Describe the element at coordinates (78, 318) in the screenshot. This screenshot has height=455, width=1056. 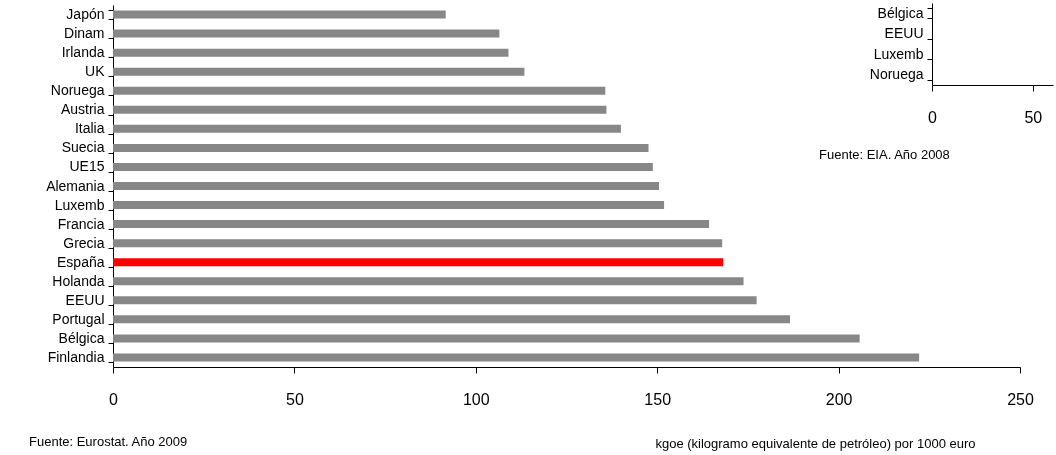
I see `y-tick-label: Portugal` at that location.